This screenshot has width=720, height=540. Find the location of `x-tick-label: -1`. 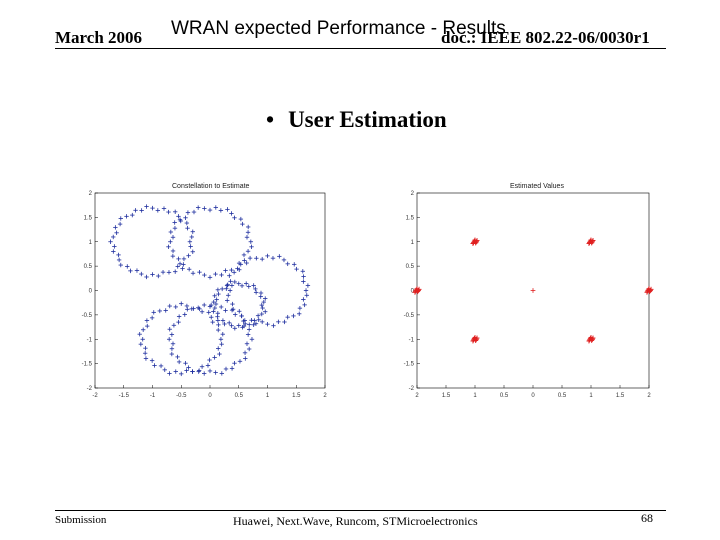

x-tick-label: -1 is located at coordinates (153, 396).